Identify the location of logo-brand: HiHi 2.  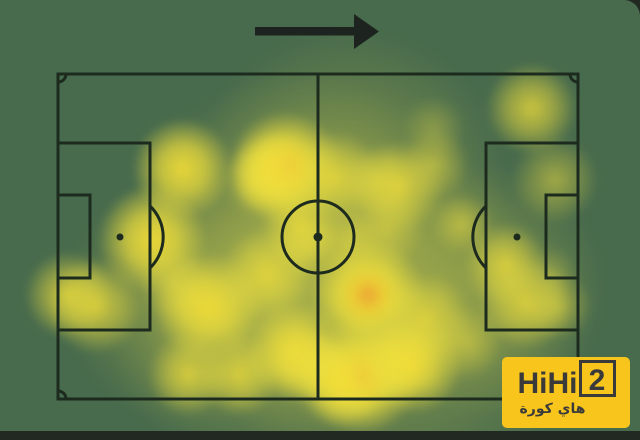
(566, 380).